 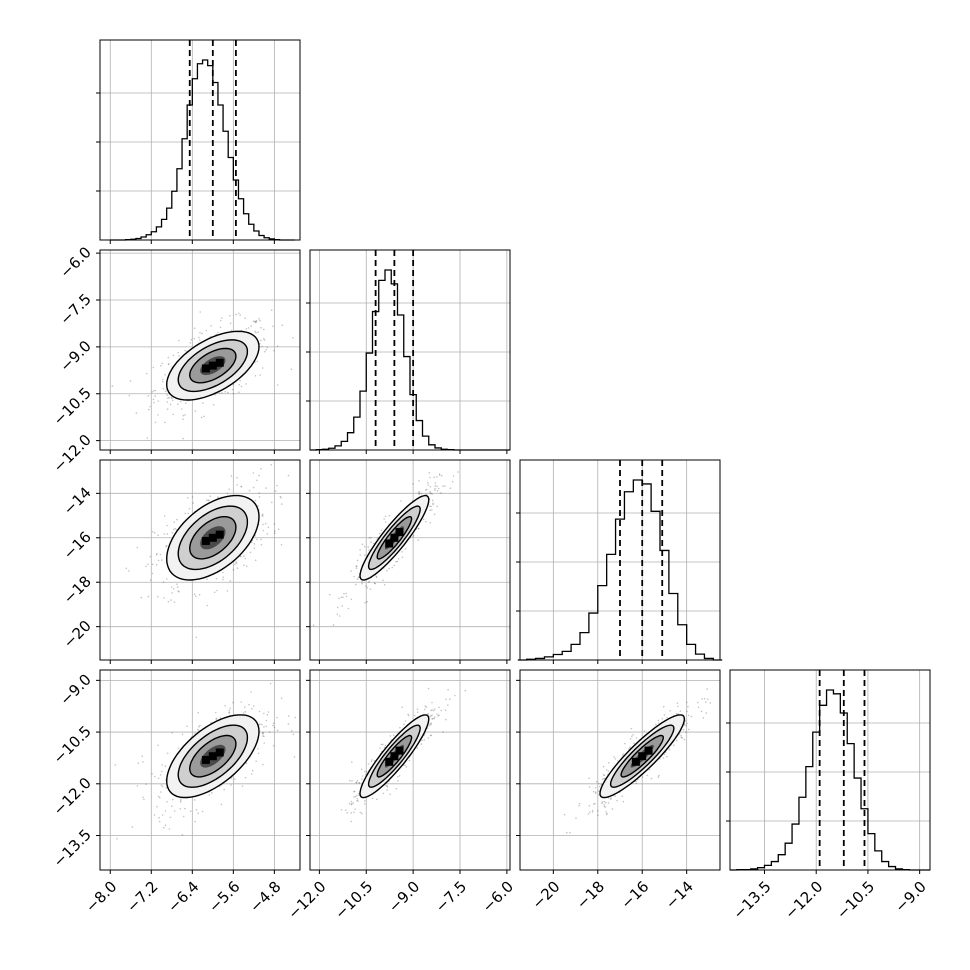 What do you see at coordinates (142, 897) in the screenshot?
I see `x-tick-label: −7.2` at bounding box center [142, 897].